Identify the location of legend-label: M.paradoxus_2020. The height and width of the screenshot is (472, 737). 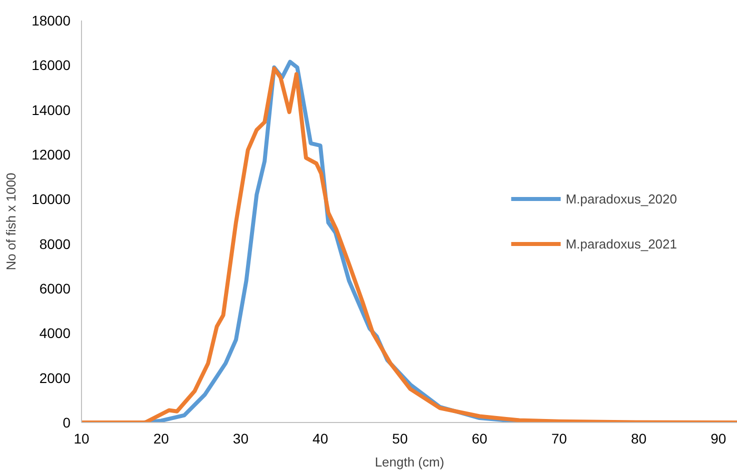
(621, 198).